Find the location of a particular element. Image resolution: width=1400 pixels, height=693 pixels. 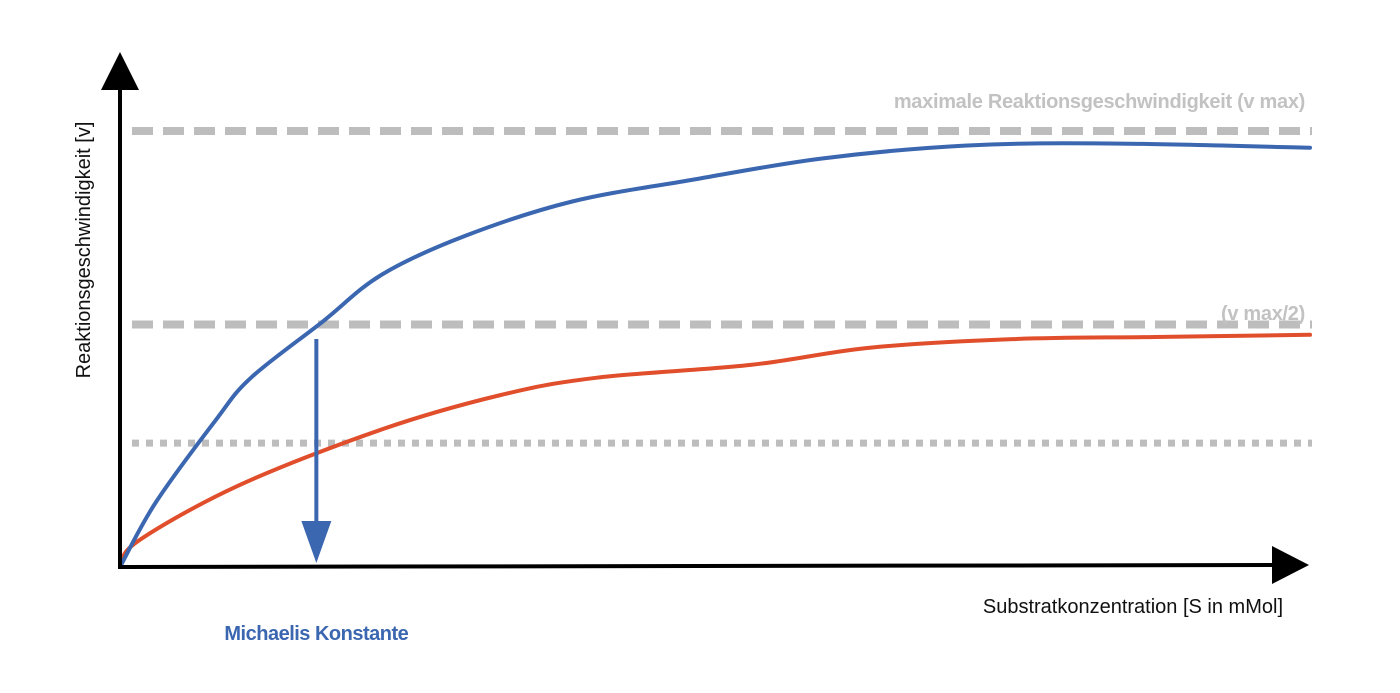

km-arrowhead is located at coordinates (316, 542).